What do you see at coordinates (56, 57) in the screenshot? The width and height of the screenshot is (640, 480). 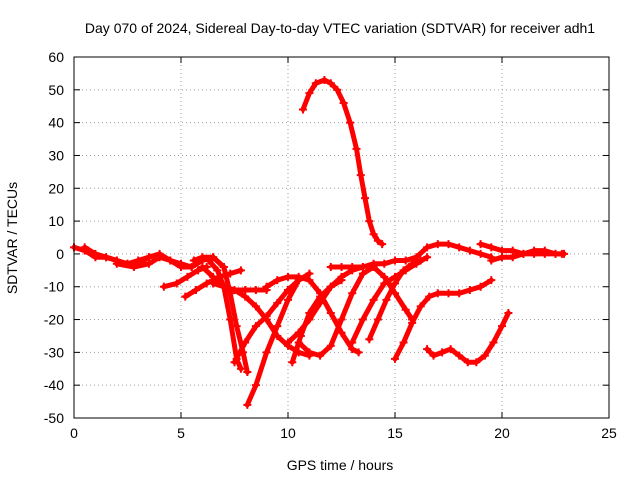 I see `y-tick-label: 60` at bounding box center [56, 57].